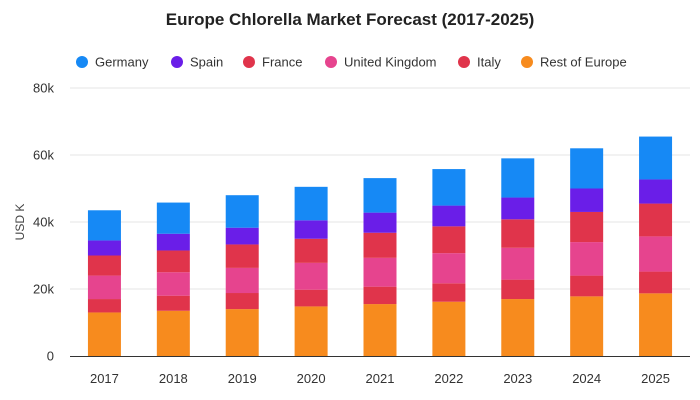  I want to click on bar-segment-spain-2020, so click(311, 229).